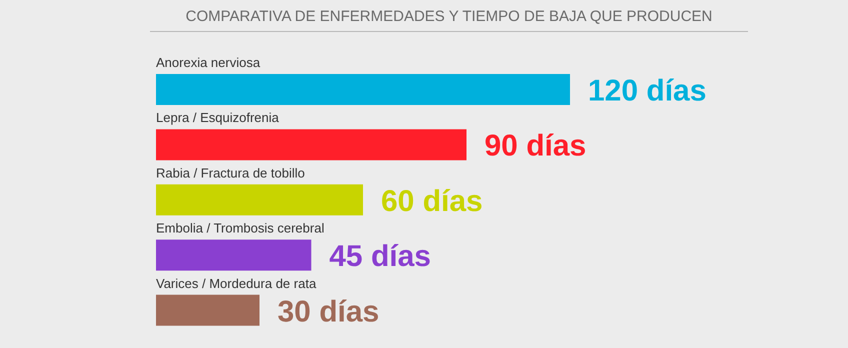  Describe the element at coordinates (449, 20) in the screenshot. I see `chart-title: COMPARATIVA DE ENFERMEDADES Y TIEMPO DE BAJA QUE PRODUCEN` at that location.